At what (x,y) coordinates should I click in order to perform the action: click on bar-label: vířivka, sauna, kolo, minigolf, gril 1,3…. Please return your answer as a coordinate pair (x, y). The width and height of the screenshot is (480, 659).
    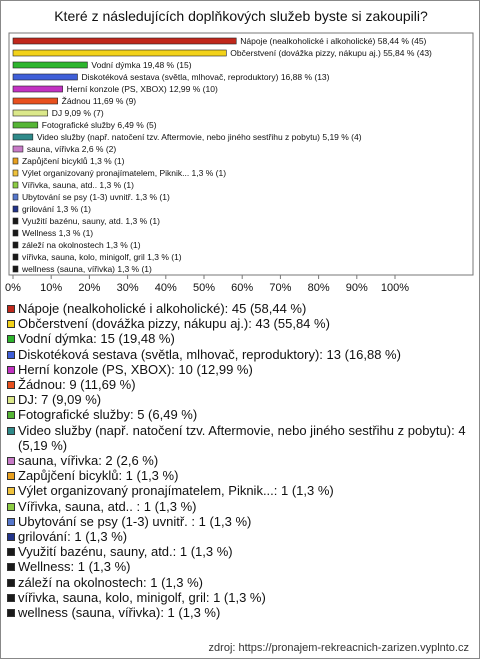
    Looking at the image, I should click on (102, 257).